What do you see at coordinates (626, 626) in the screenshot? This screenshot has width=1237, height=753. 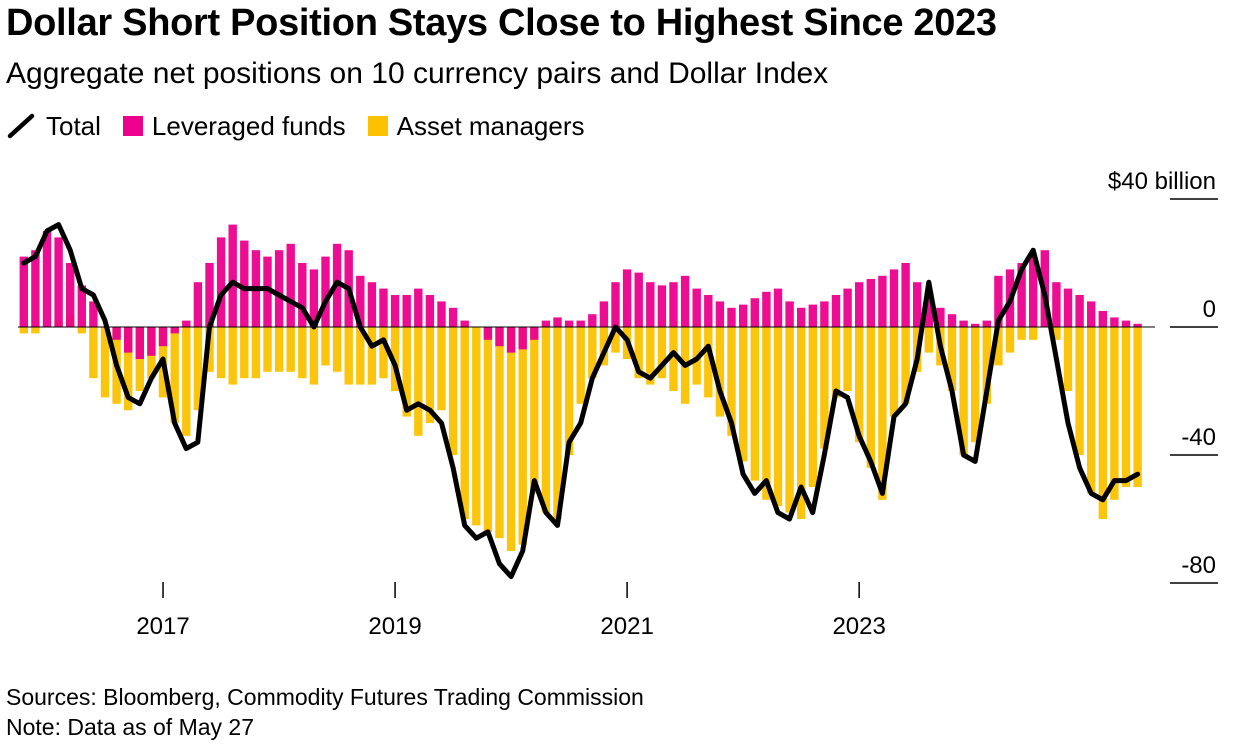 I see `x-tick-label: 2021` at bounding box center [626, 626].